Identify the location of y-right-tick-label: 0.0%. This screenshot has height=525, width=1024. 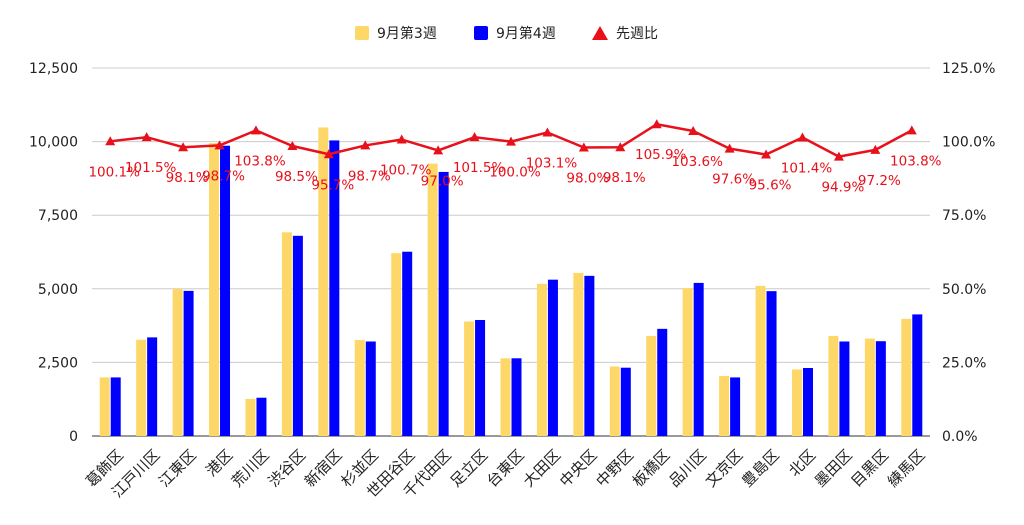
(960, 437).